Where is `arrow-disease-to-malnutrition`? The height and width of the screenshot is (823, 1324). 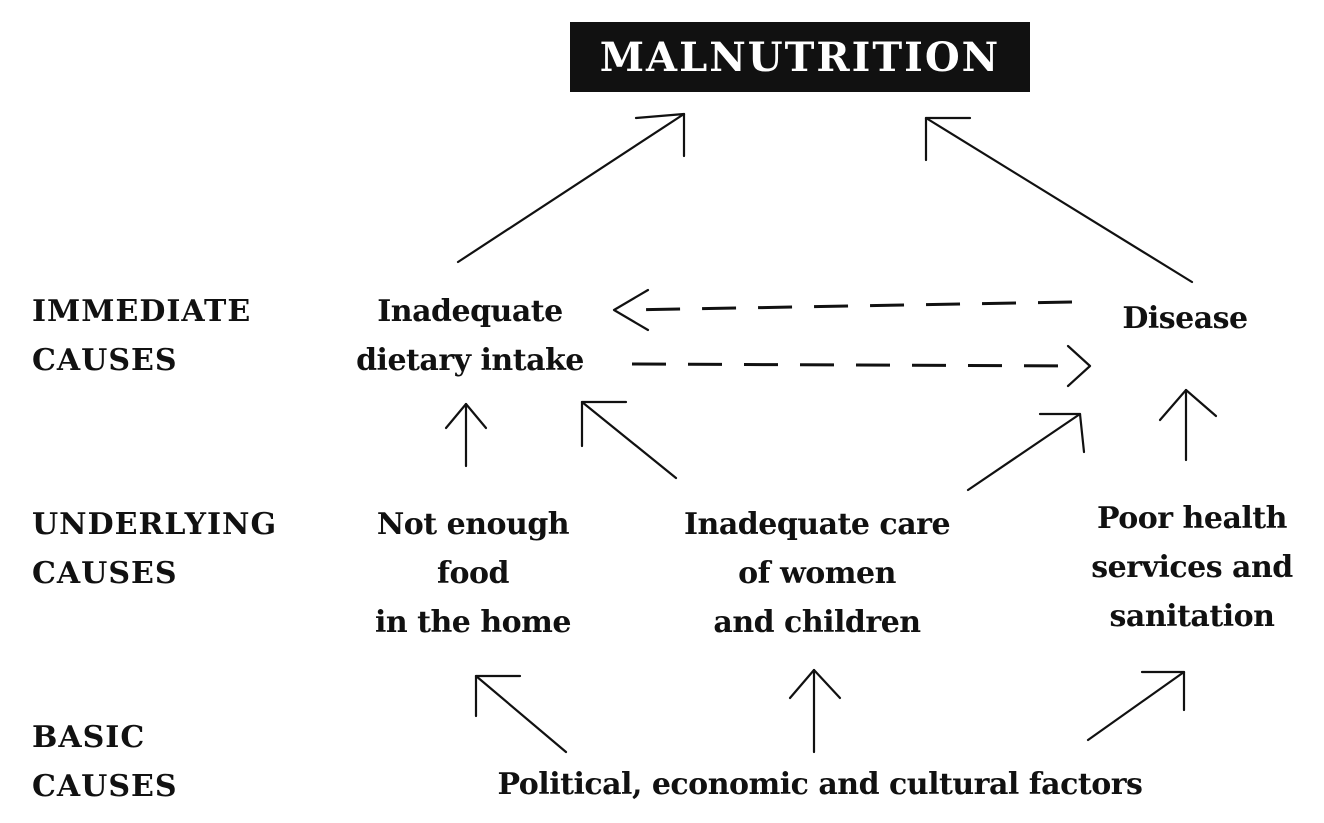
arrow-disease-to-malnutrition is located at coordinates (1059, 200).